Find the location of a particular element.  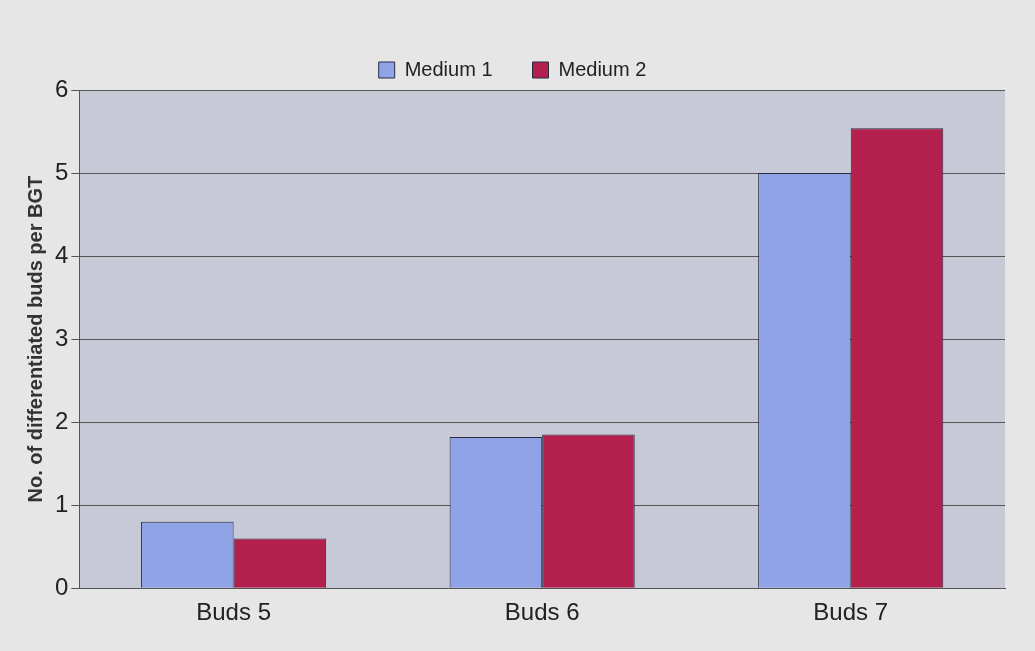

y-tick-label: 0 is located at coordinates (61, 586).